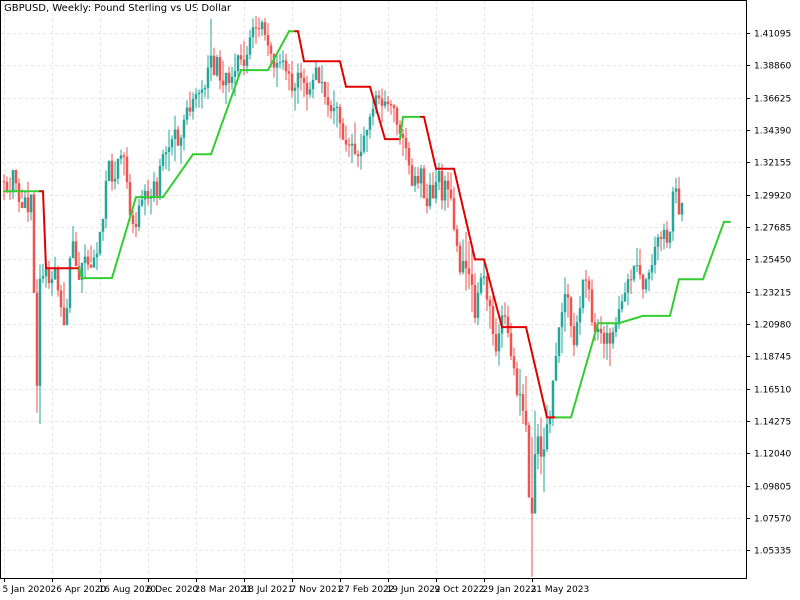 The image size is (800, 600). I want to click on x-tick-label: 21 May 2023, so click(560, 590).